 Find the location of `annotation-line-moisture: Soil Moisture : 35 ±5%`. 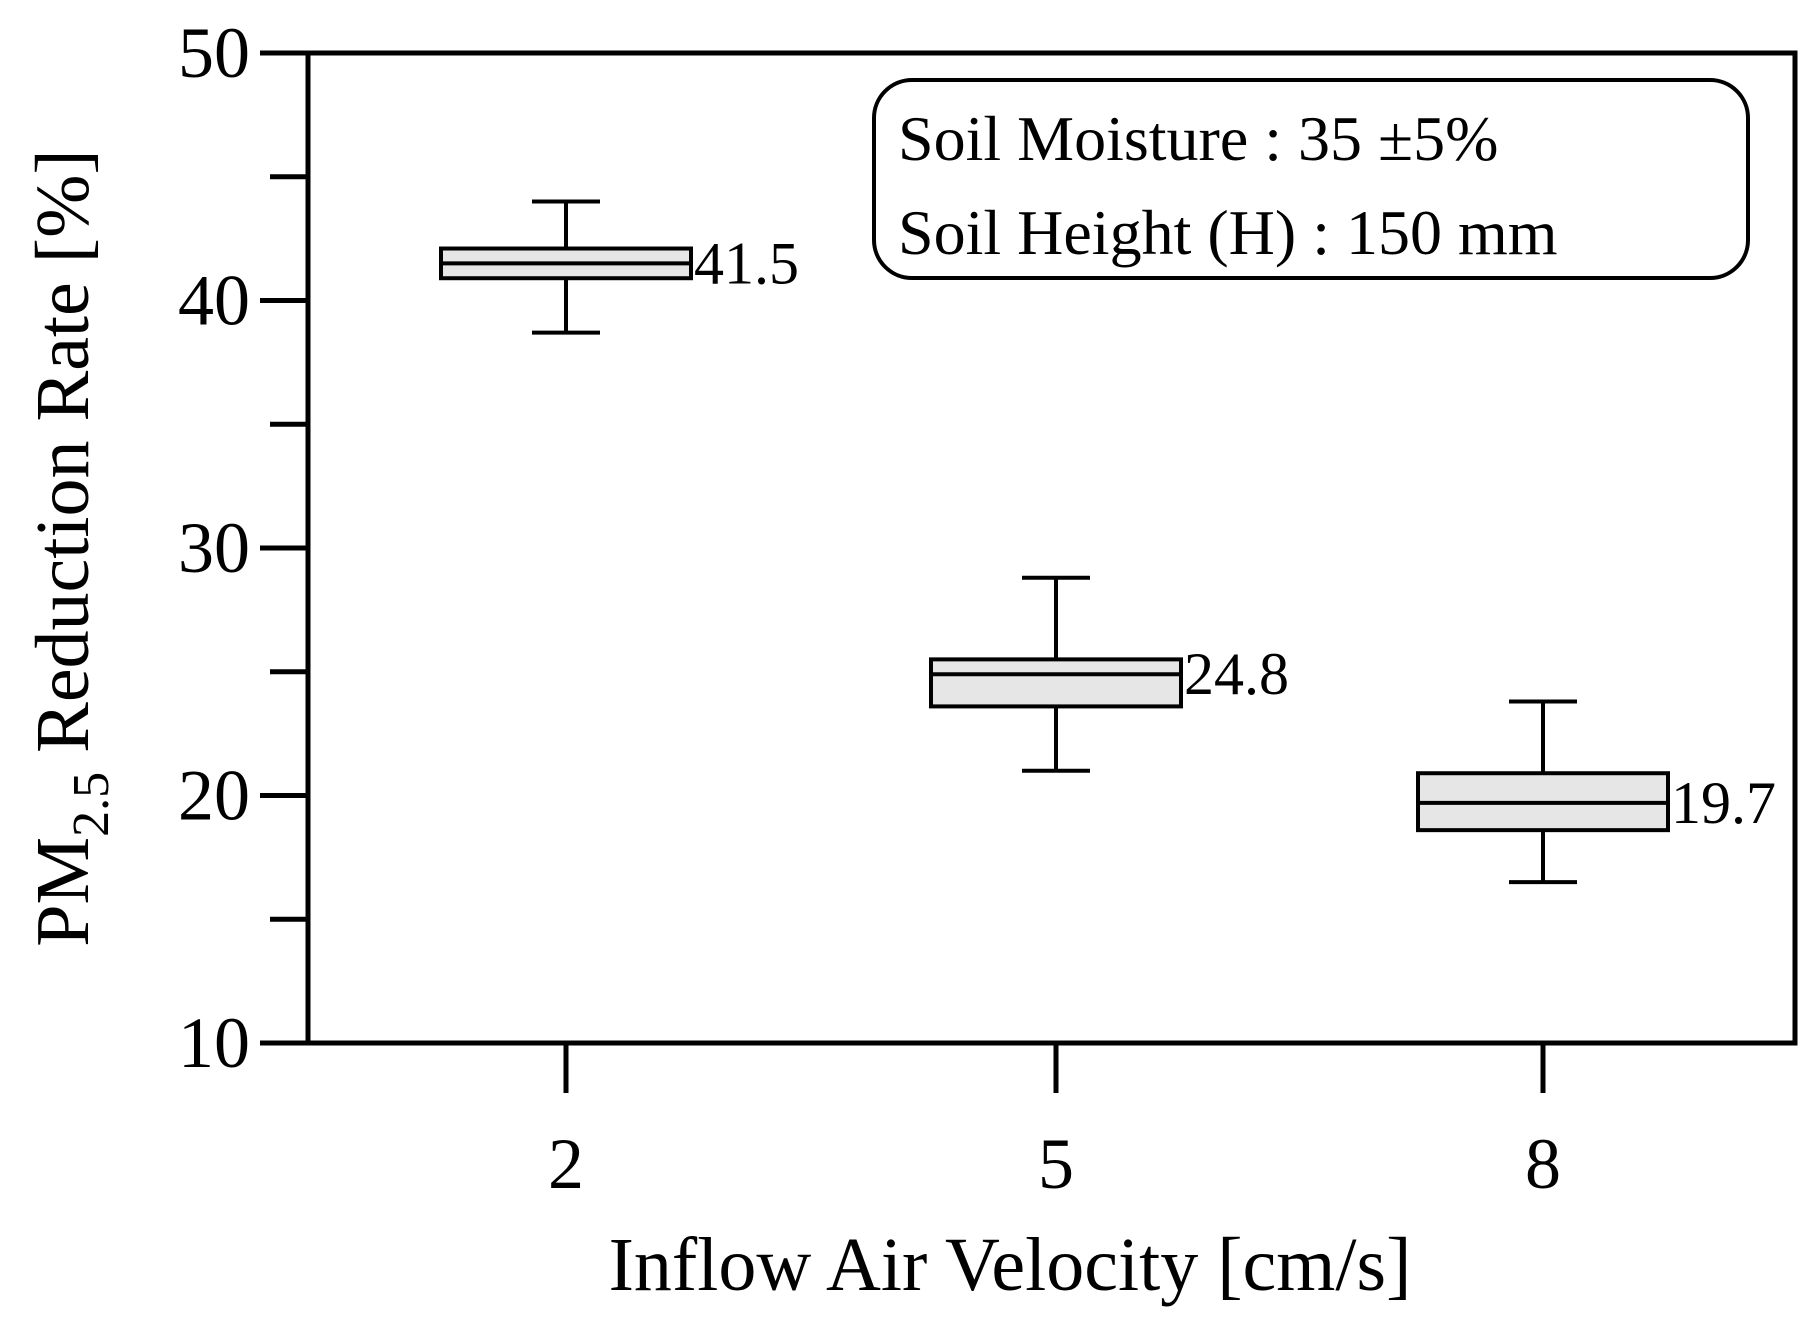

annotation-line-moisture: Soil Moisture : 35 ±5% is located at coordinates (1198, 138).